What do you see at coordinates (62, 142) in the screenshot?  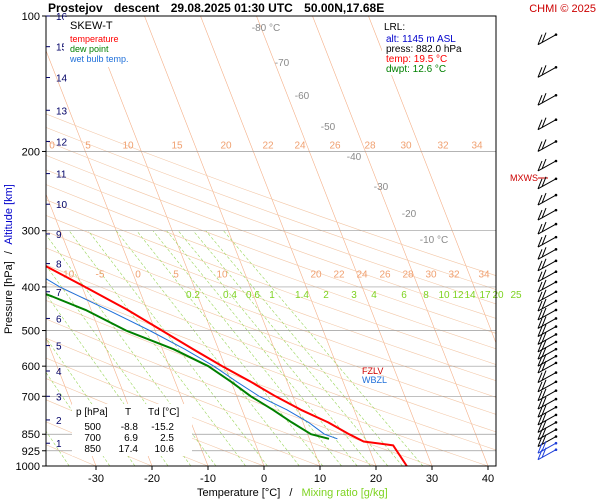 I see `altitude-tick-label: 12` at bounding box center [62, 142].